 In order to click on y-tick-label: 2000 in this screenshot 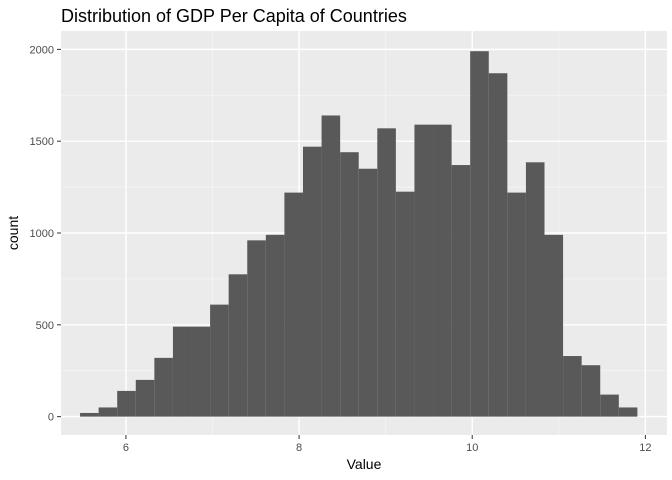, I will do `click(42, 50)`.